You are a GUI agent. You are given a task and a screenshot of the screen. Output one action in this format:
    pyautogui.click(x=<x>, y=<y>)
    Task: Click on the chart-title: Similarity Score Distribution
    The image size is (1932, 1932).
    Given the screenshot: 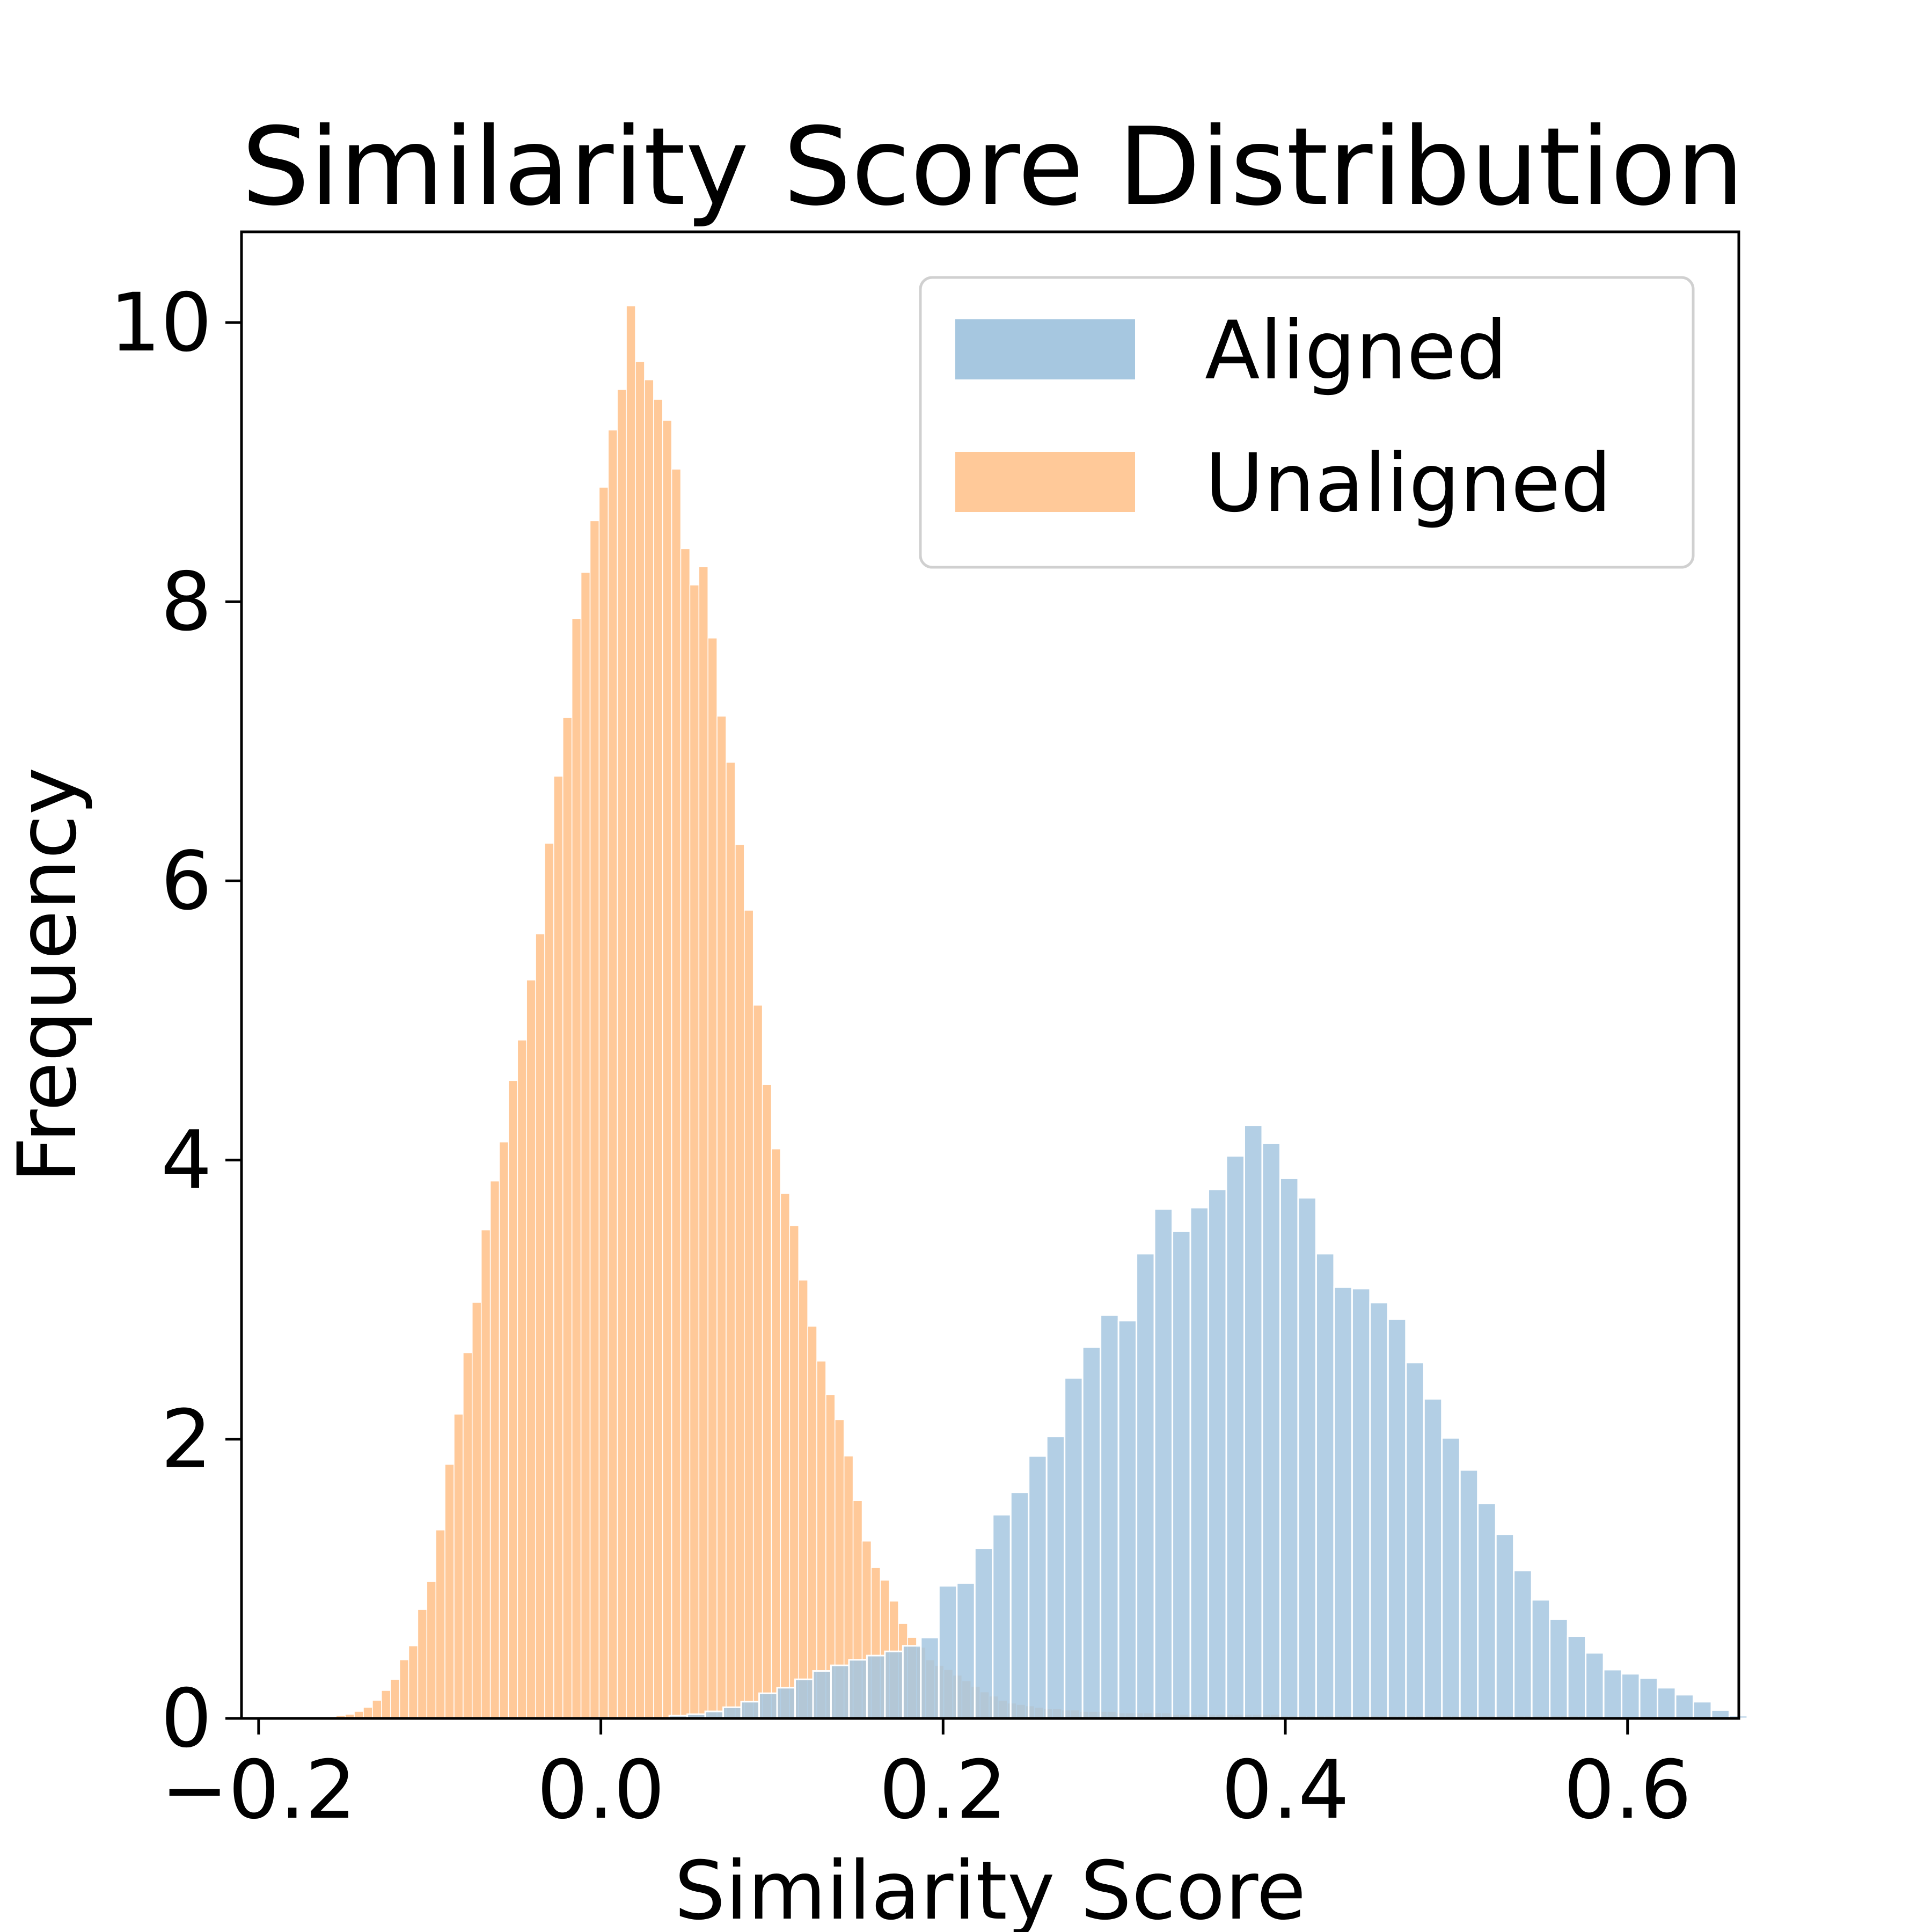 What is the action you would take?
    pyautogui.click(x=992, y=167)
    